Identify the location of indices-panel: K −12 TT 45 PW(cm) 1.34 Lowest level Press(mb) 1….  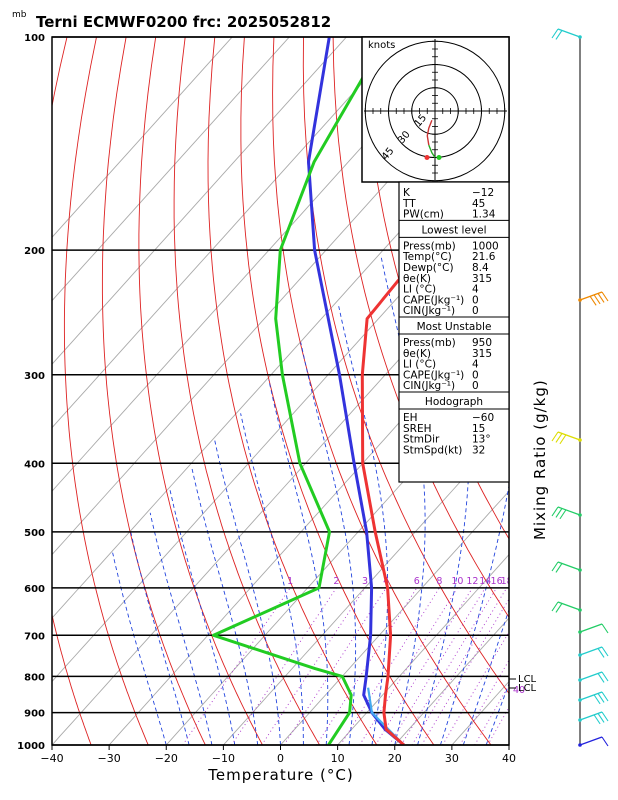
(454, 332).